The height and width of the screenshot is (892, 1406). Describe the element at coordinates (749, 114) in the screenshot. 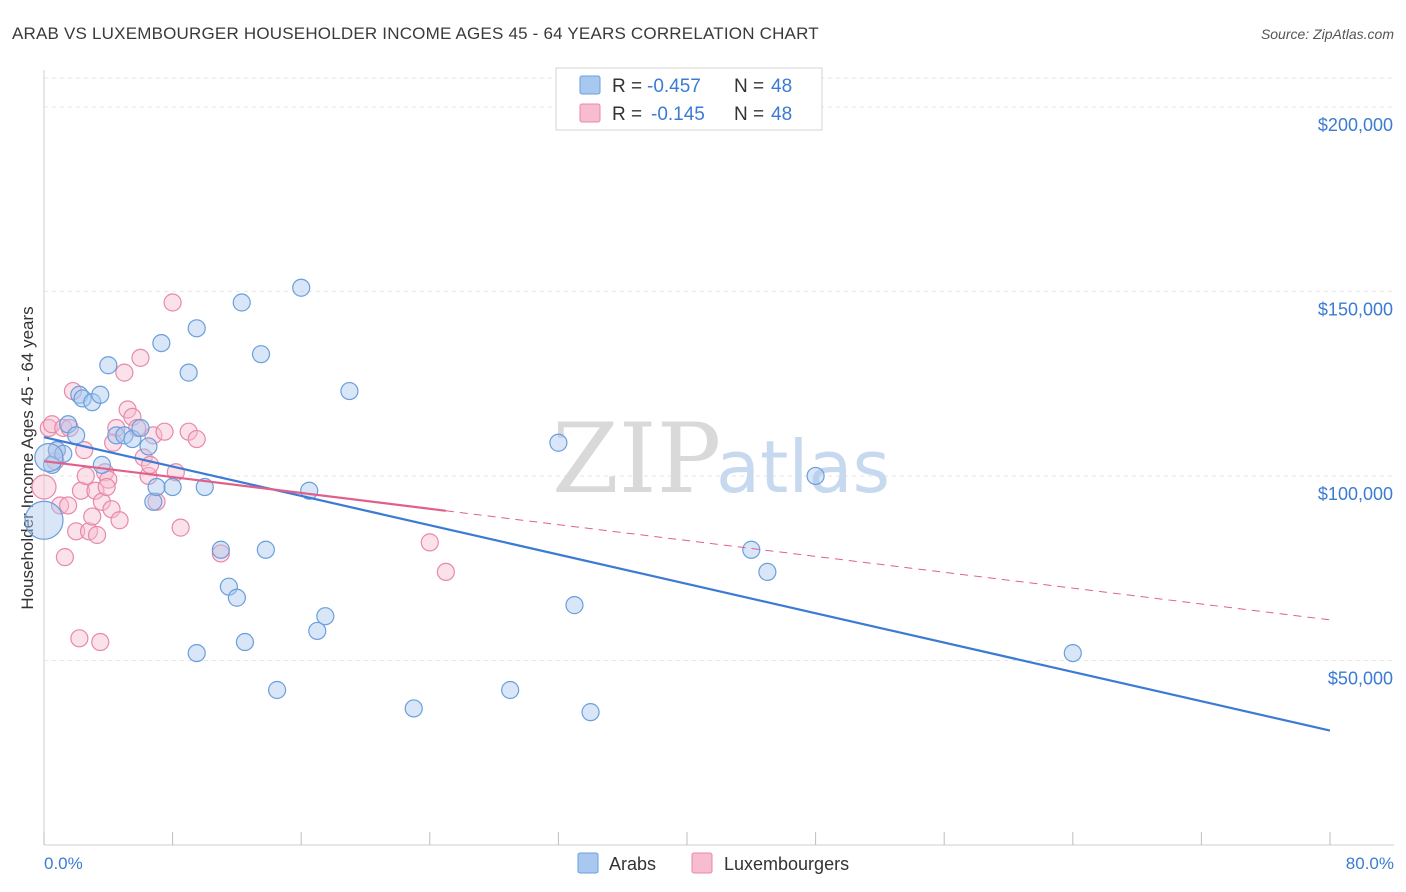

I see `legend-n-label-luxembourgers: N =` at that location.